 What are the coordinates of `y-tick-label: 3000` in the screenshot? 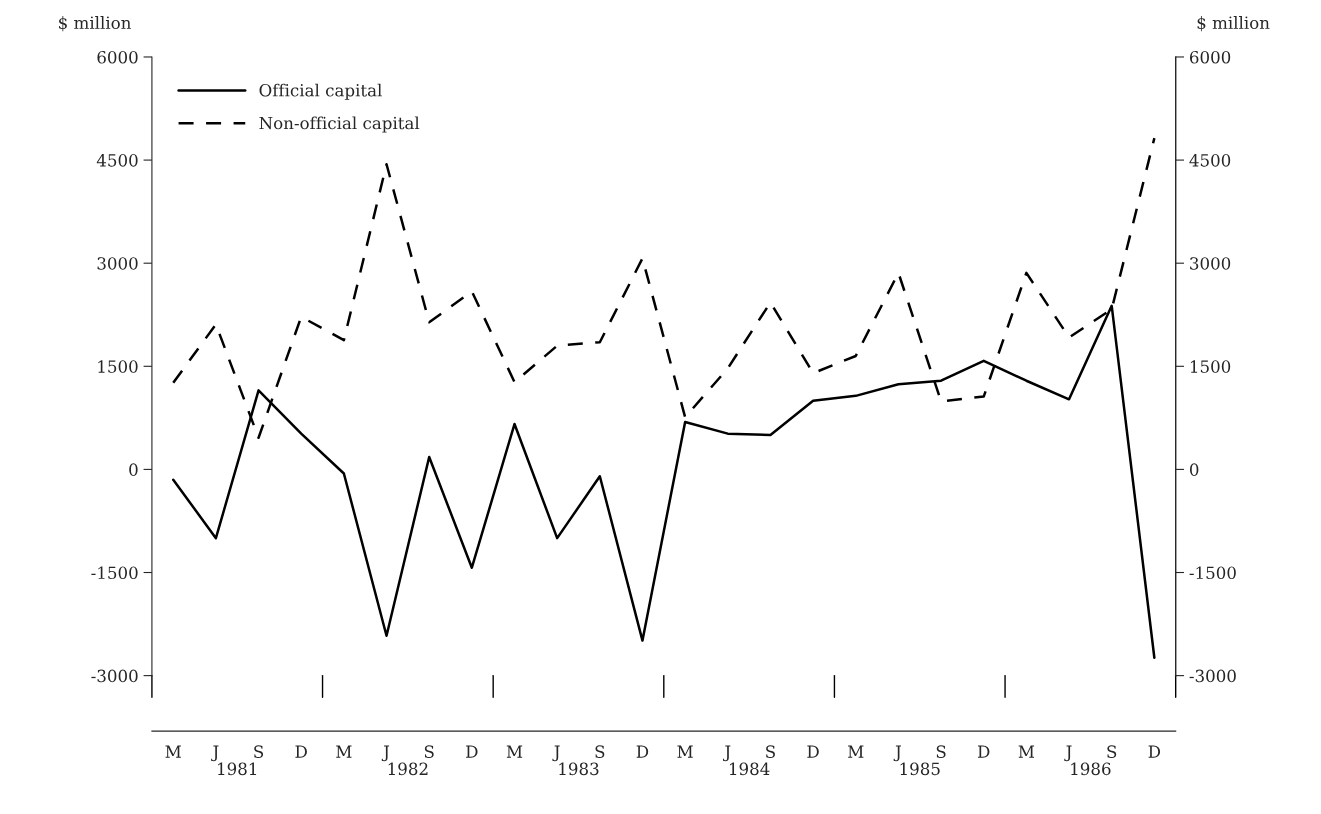 It's located at (117, 263).